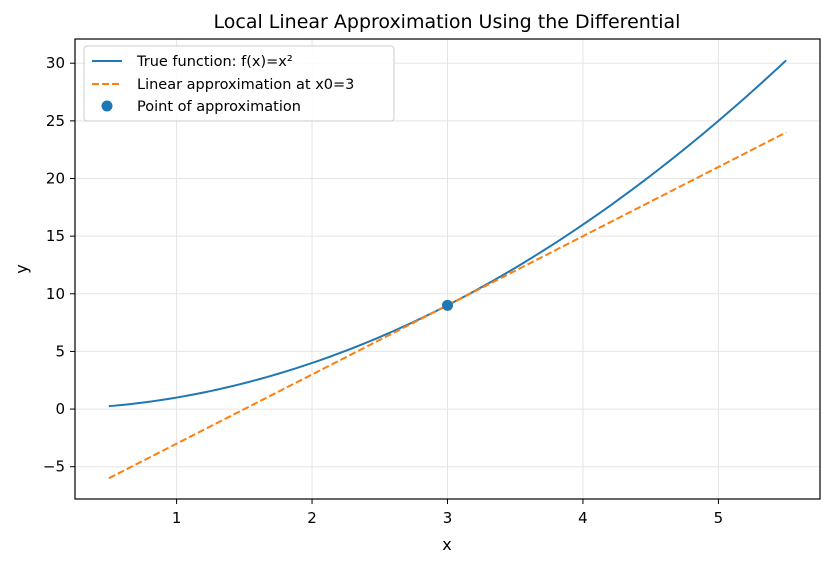  Describe the element at coordinates (21, 268) in the screenshot. I see `y-axis-label: y` at that location.